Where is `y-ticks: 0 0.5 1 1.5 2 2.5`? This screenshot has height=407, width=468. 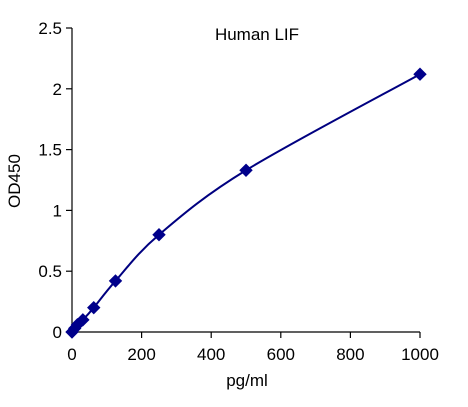
y-ticks: 0 0.5 1 1.5 2 2.5 is located at coordinates (55, 180).